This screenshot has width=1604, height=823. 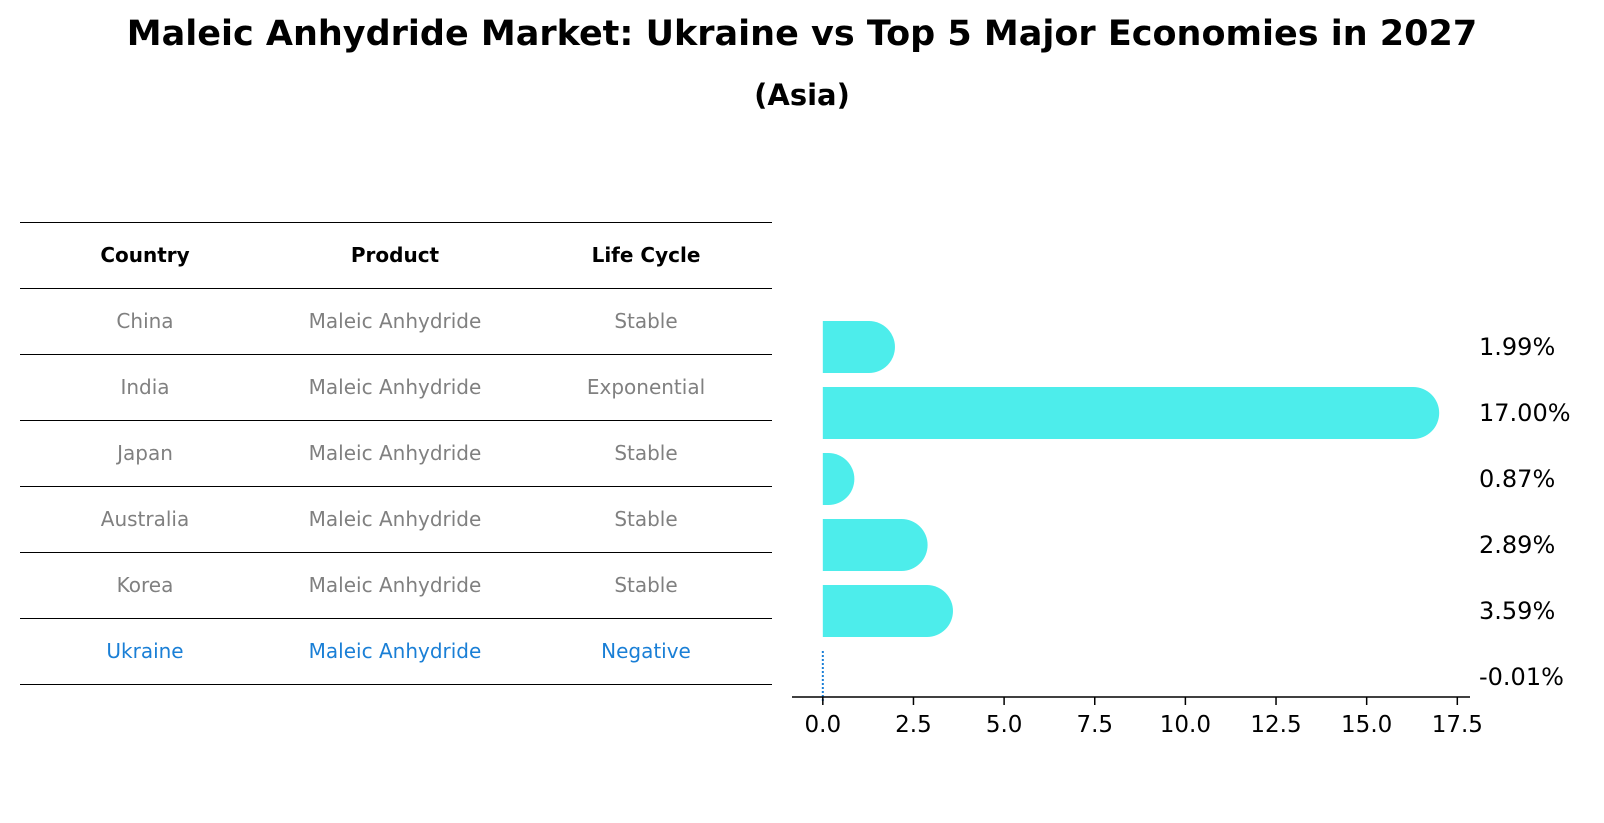 I want to click on header-country: Country, so click(x=145, y=255).